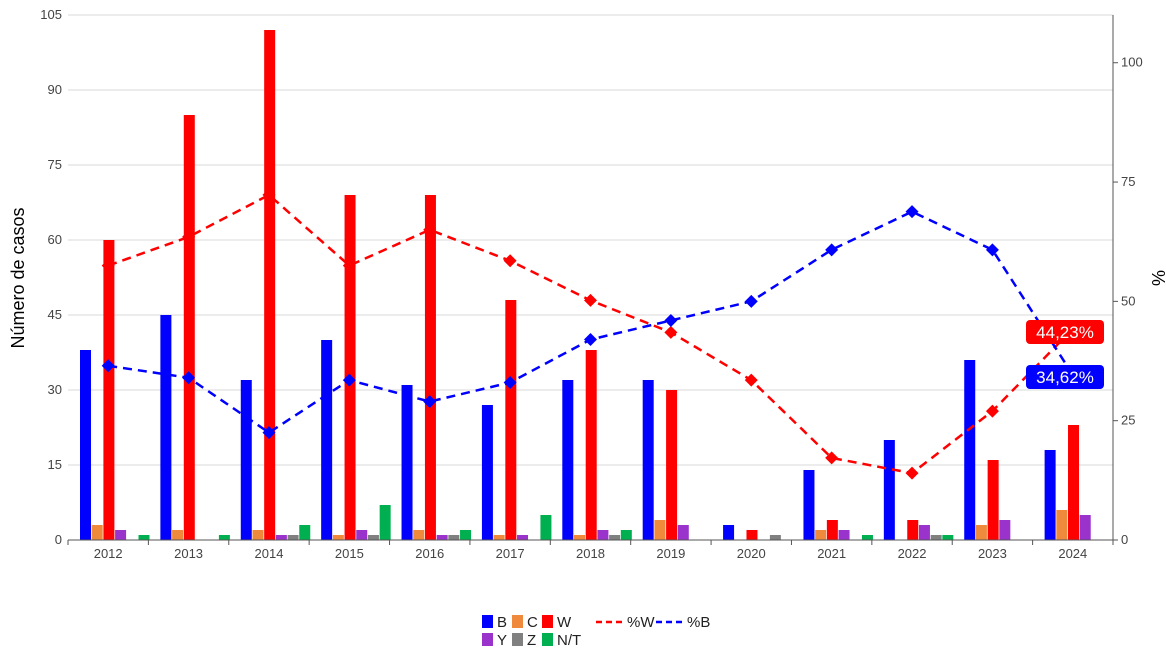  I want to click on x-tick-label: 2012, so click(108, 553).